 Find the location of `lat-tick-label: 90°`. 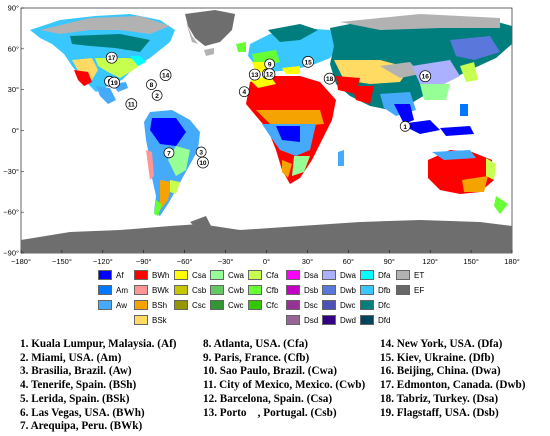

lat-tick-label: 90° is located at coordinates (13, 8).